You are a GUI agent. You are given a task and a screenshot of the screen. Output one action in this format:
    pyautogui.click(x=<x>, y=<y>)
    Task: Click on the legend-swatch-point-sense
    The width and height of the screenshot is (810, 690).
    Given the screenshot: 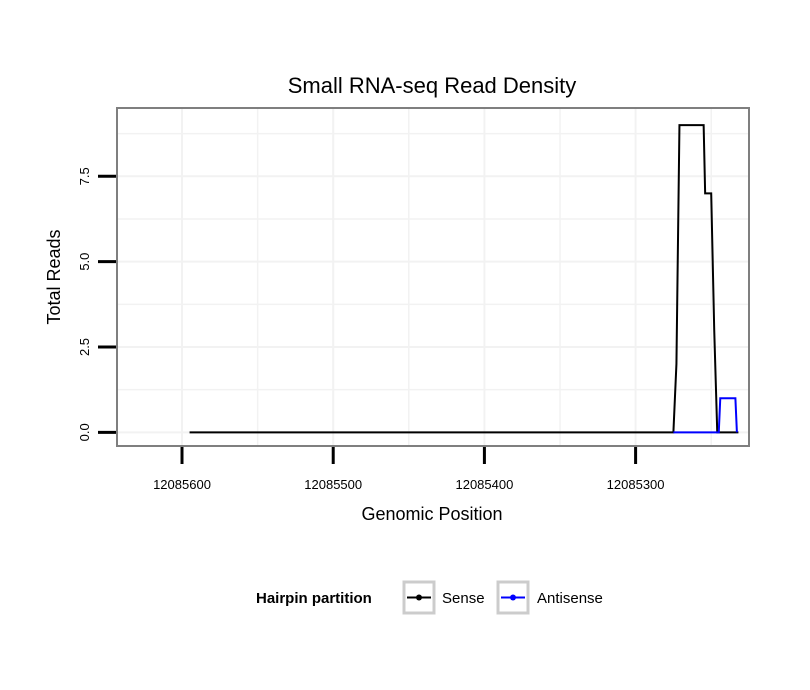 What is the action you would take?
    pyautogui.click(x=419, y=597)
    